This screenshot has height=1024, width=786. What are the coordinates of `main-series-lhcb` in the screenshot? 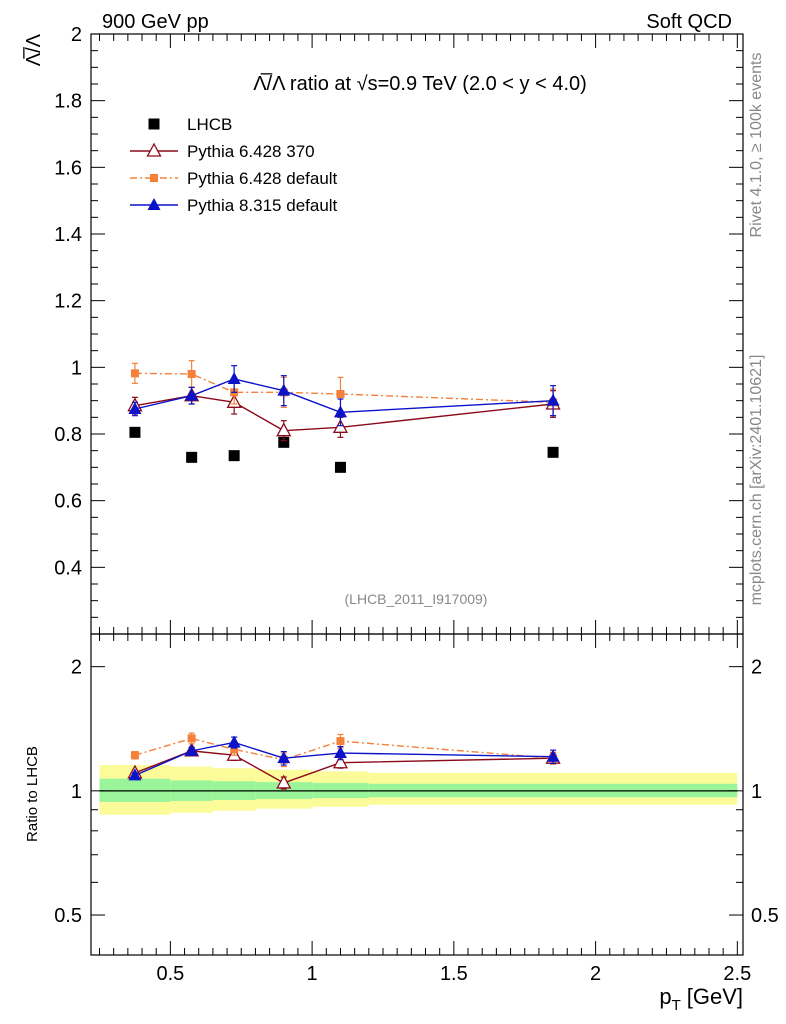 It's located at (344, 449).